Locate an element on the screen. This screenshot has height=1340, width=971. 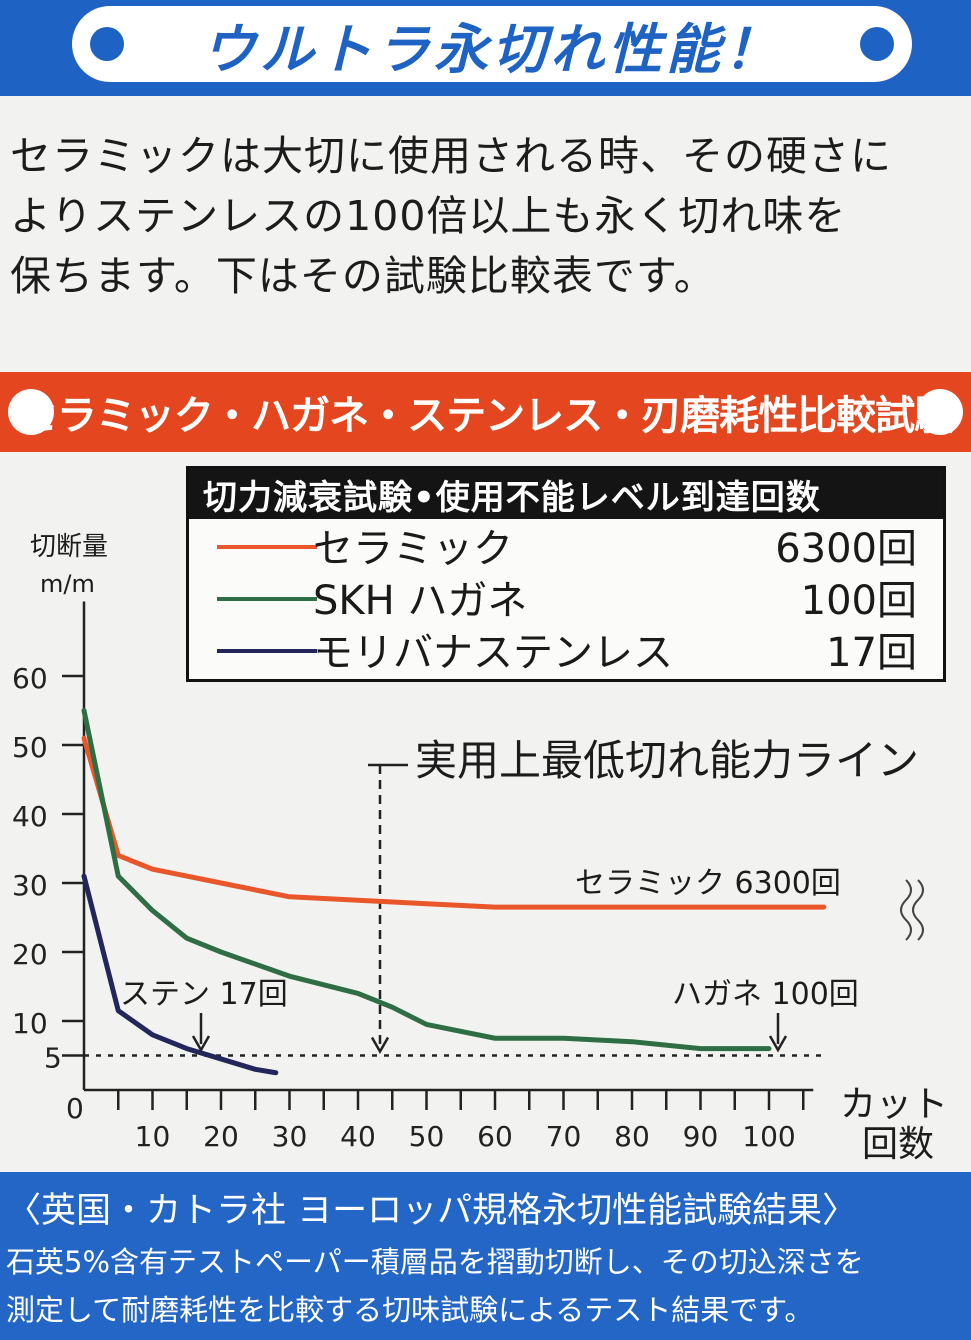
footer-note-line: 測定して耐磨耗性を比較する切味試験によるテスト結果です。 is located at coordinates (410, 1310).